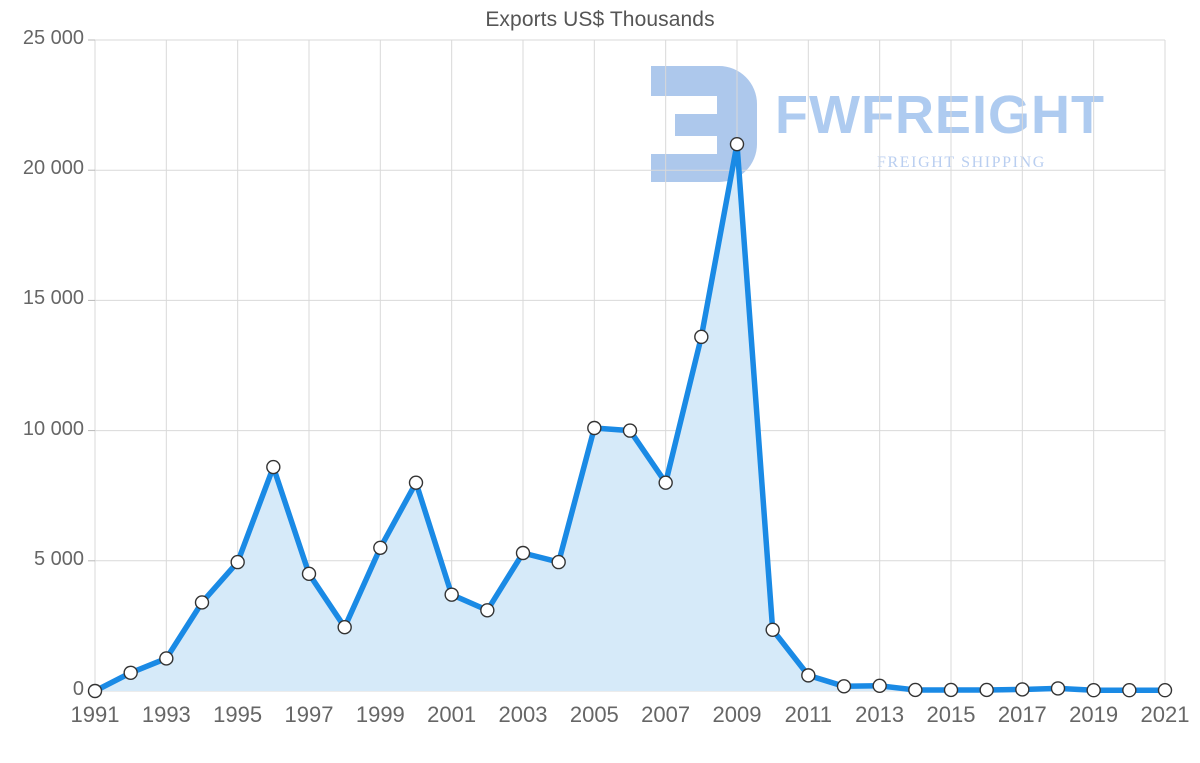  I want to click on x-axis-tick-label: 2007, so click(666, 714).